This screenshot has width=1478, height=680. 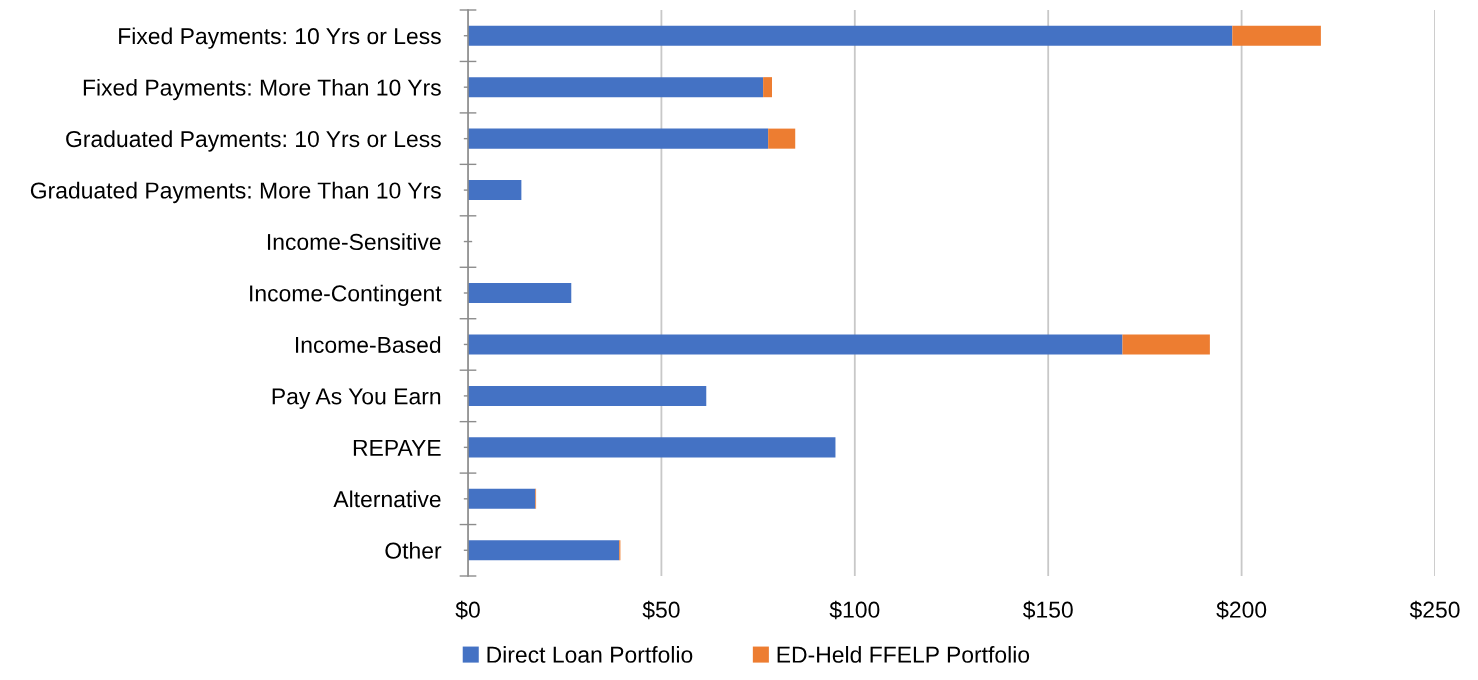 I want to click on y-tick-label: Income-Sensitive, so click(x=354, y=242).